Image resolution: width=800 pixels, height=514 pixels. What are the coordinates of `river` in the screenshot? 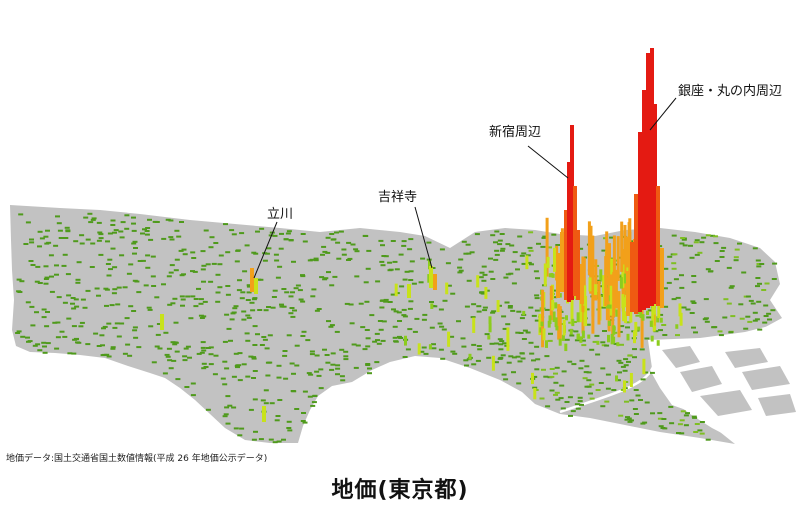 It's located at (605, 392).